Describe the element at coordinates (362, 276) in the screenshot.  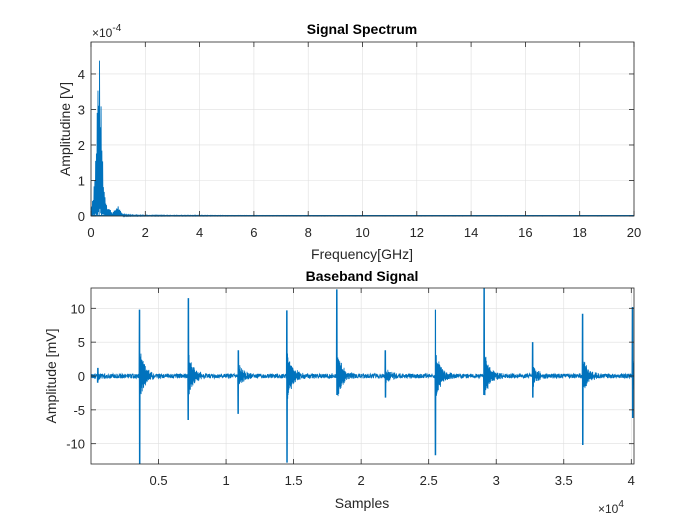
I see `baseband-title: Baseband Signal` at that location.